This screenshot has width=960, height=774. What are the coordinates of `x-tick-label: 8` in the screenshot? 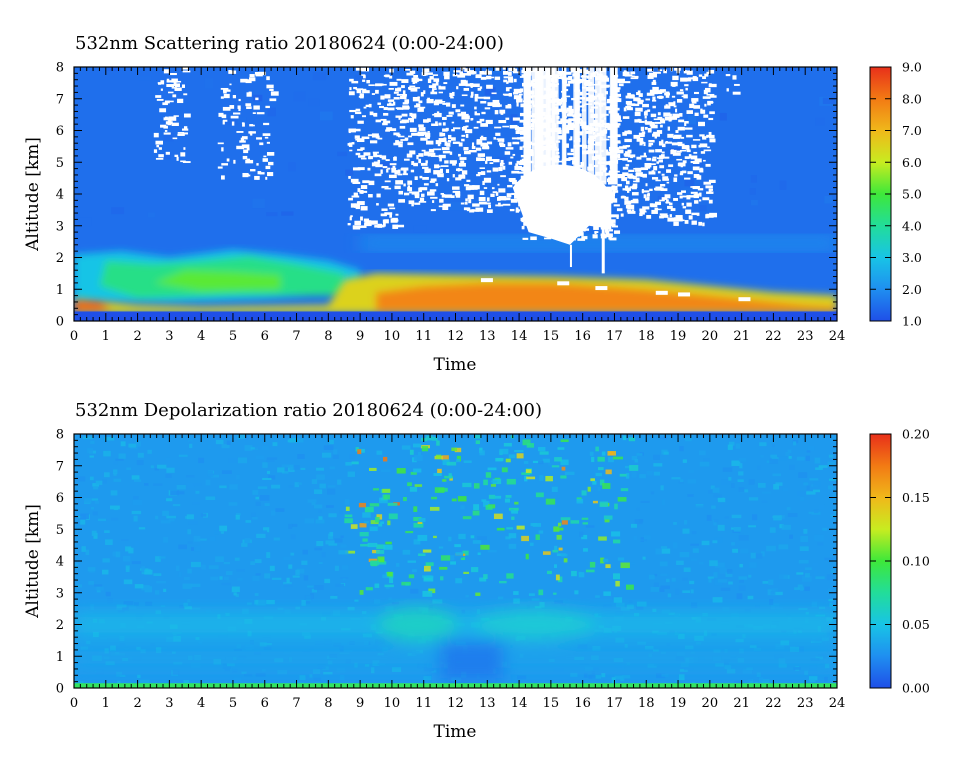 It's located at (328, 703).